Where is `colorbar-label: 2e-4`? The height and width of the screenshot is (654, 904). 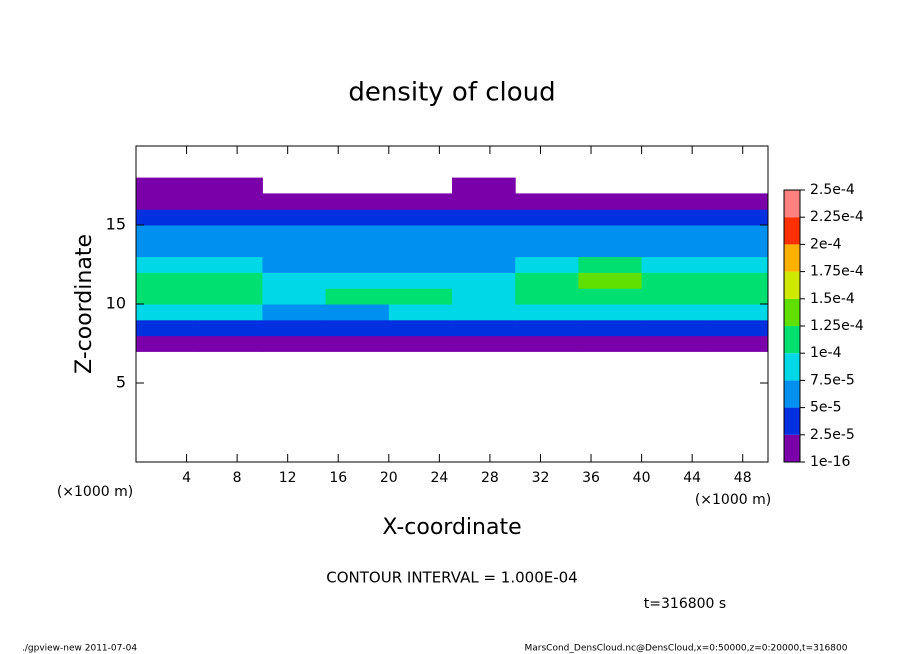 colorbar-label: 2e-4 is located at coordinates (826, 244).